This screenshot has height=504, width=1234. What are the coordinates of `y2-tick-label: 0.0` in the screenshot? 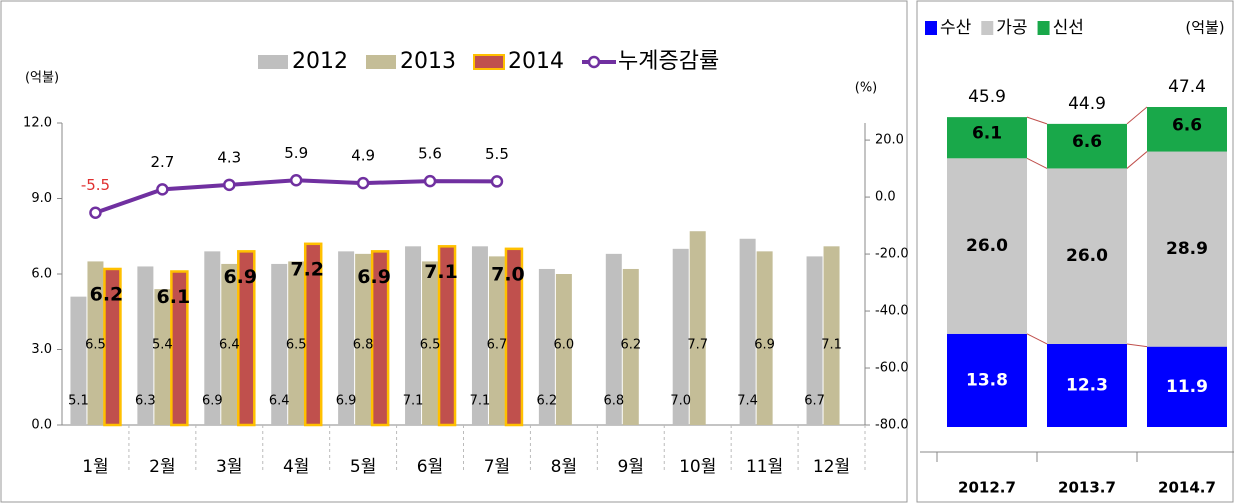 It's located at (885, 197).